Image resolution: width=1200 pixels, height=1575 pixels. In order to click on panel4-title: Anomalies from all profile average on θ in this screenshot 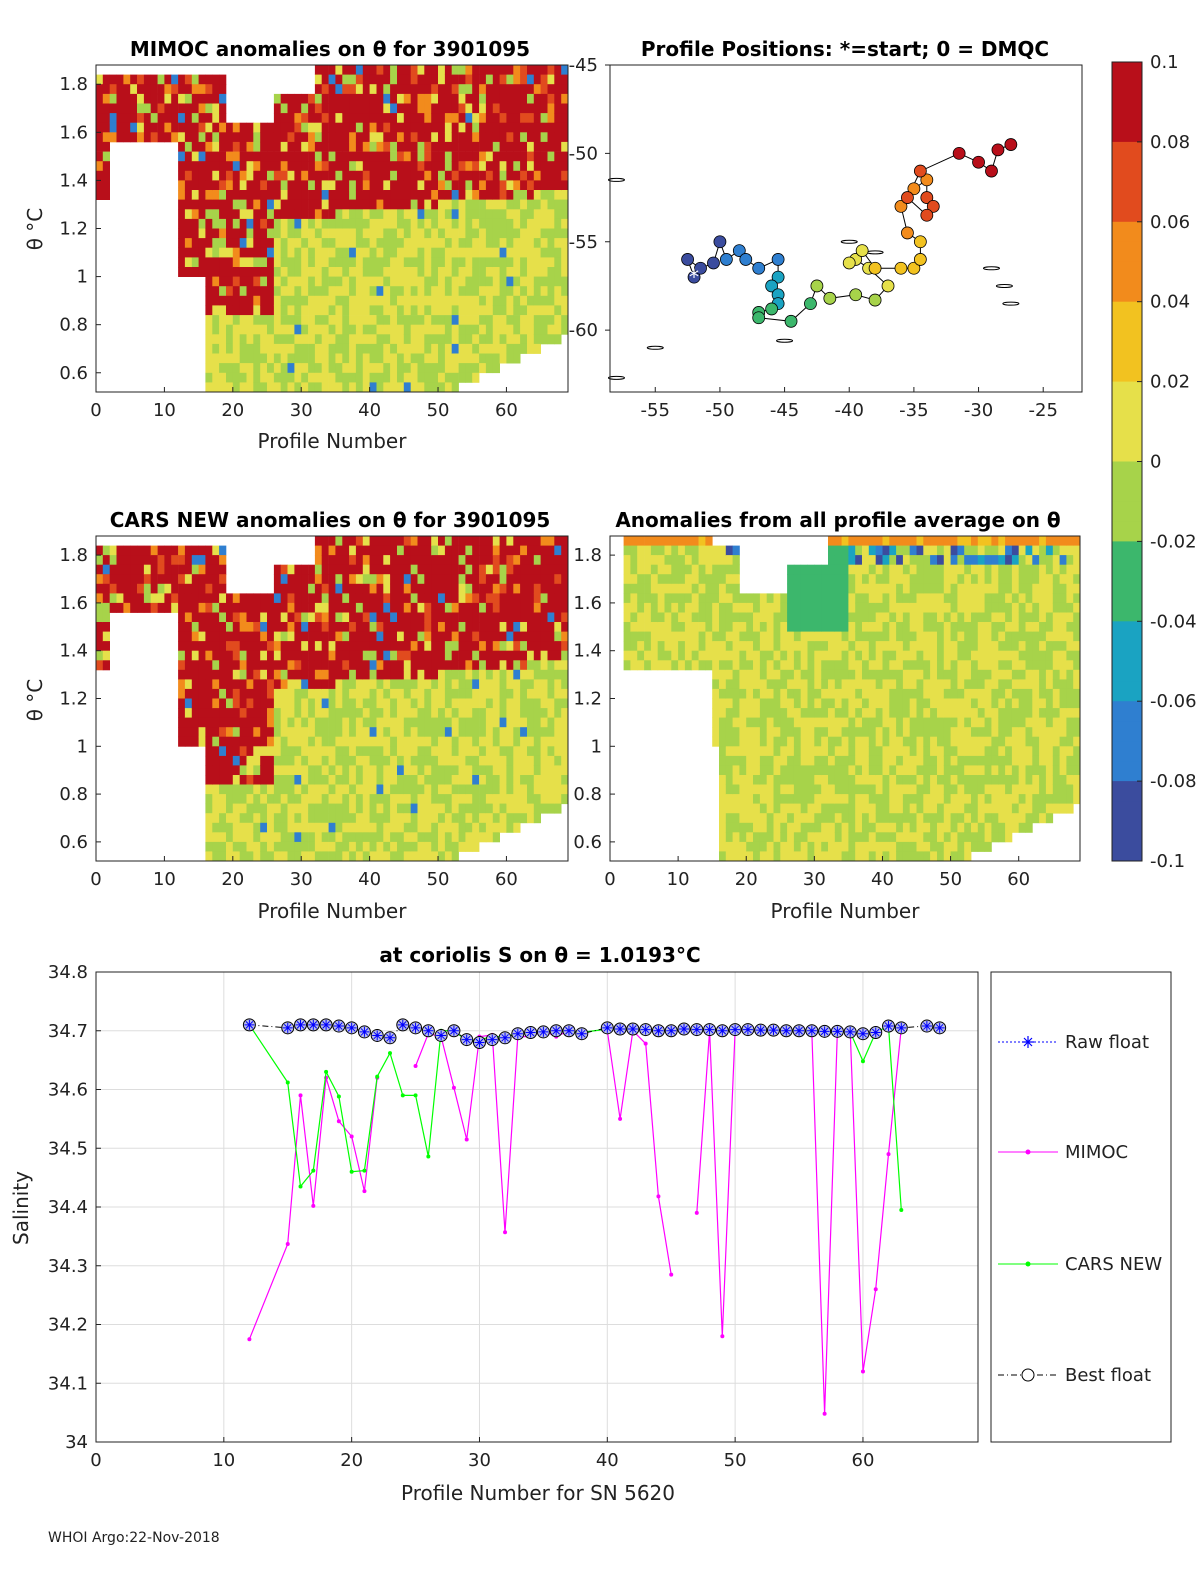, I will do `click(837, 520)`.